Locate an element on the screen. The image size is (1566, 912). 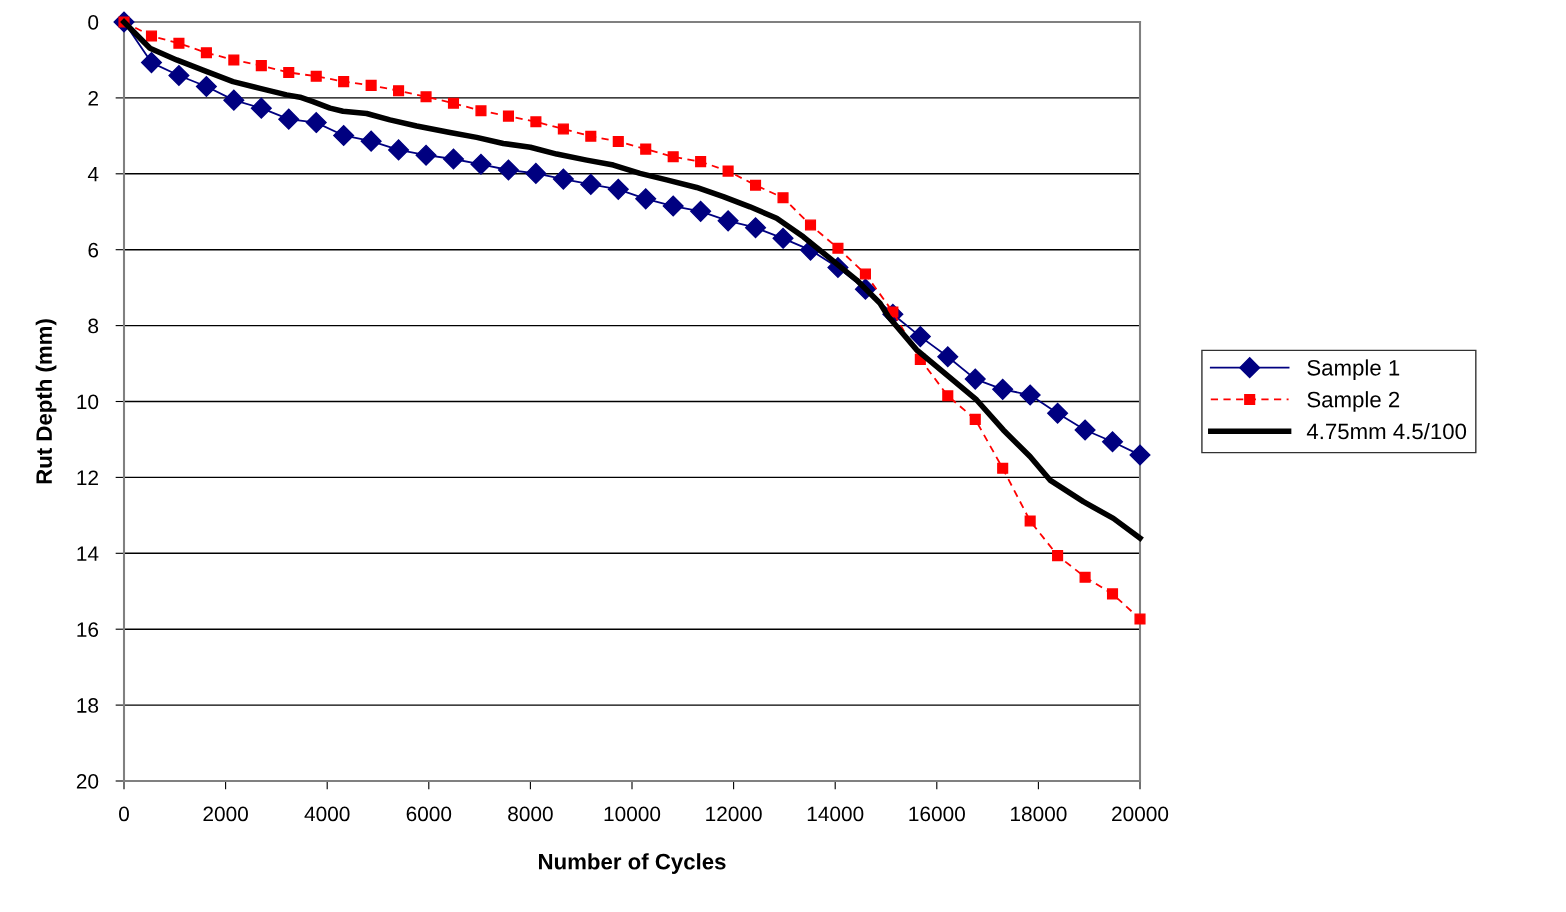
legend-label: Sample 1 is located at coordinates (1353, 370).